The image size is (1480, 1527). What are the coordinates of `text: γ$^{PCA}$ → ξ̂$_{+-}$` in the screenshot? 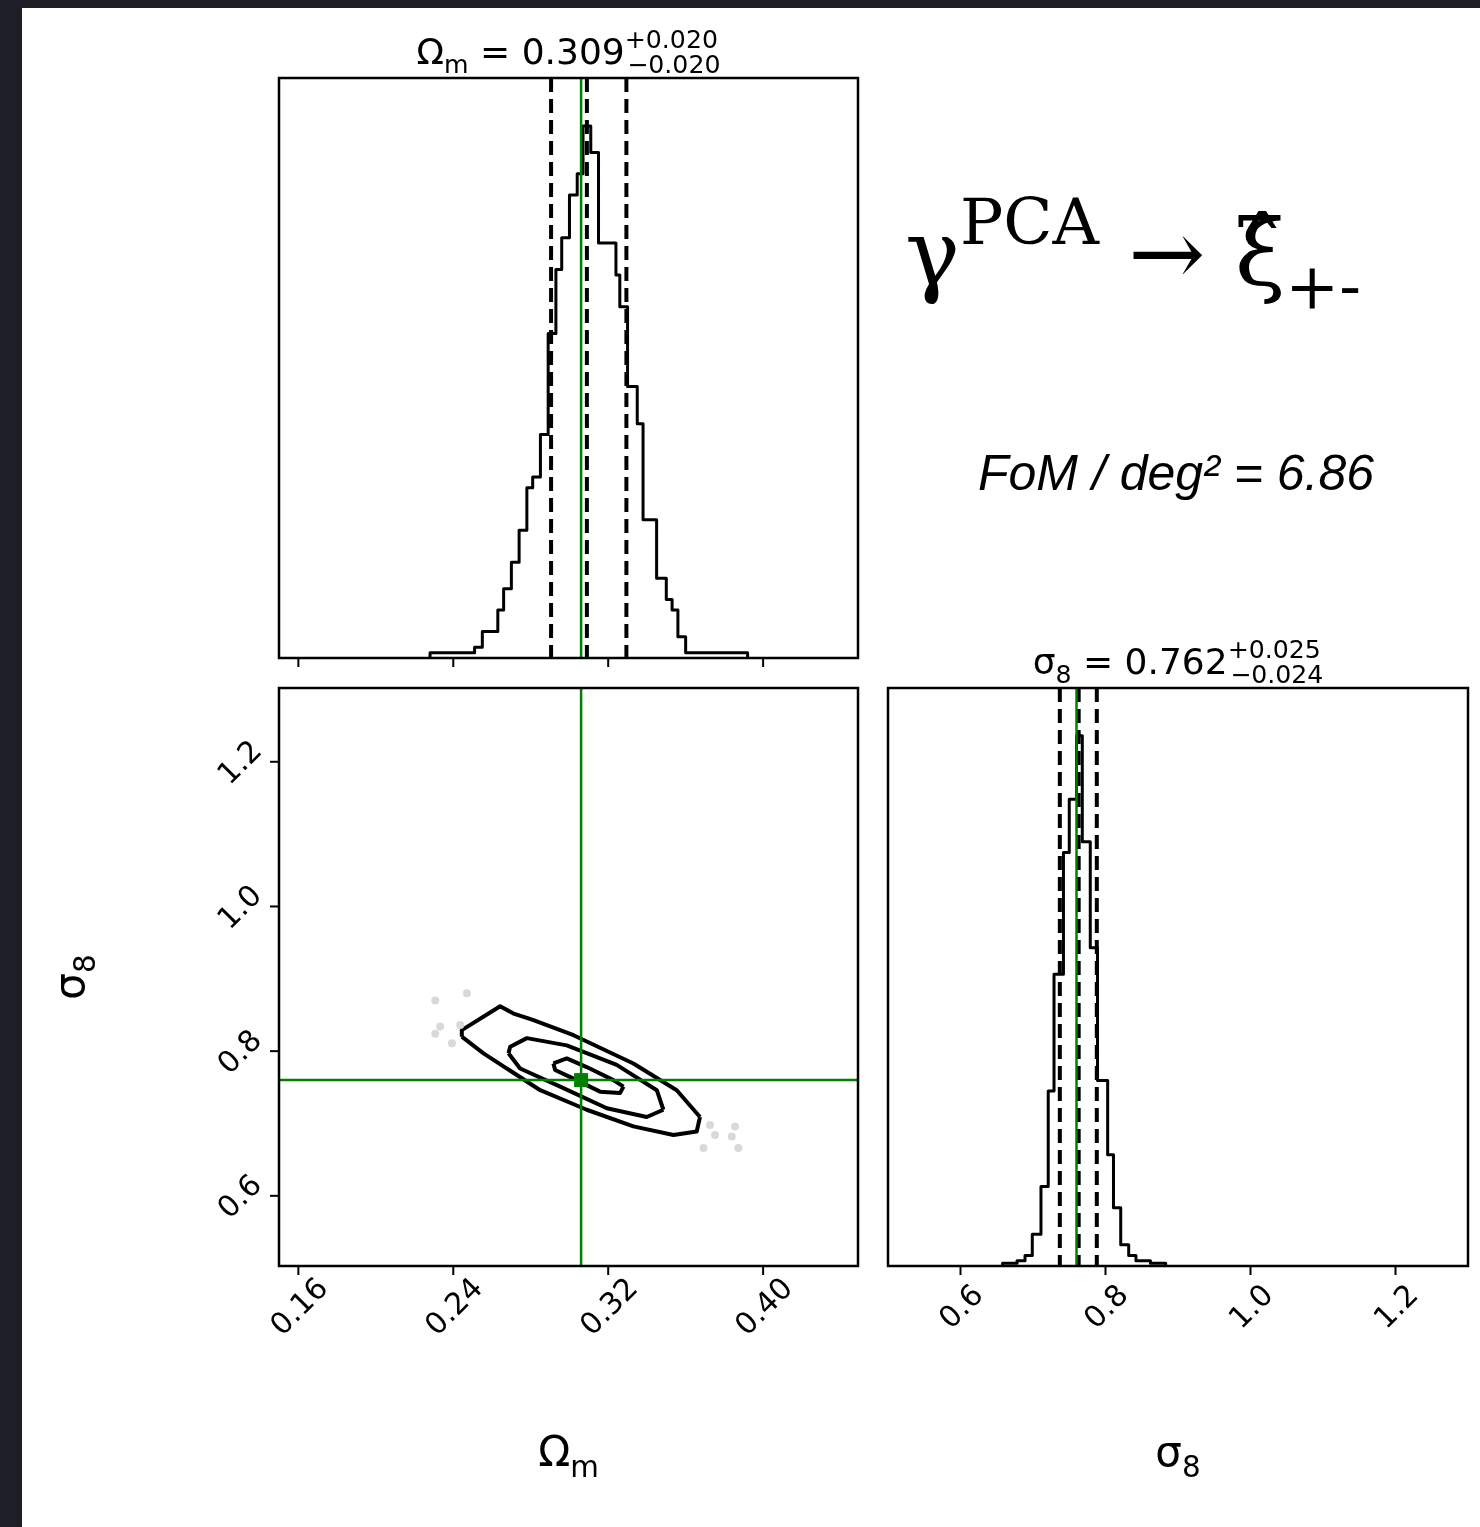 It's located at (1133, 253).